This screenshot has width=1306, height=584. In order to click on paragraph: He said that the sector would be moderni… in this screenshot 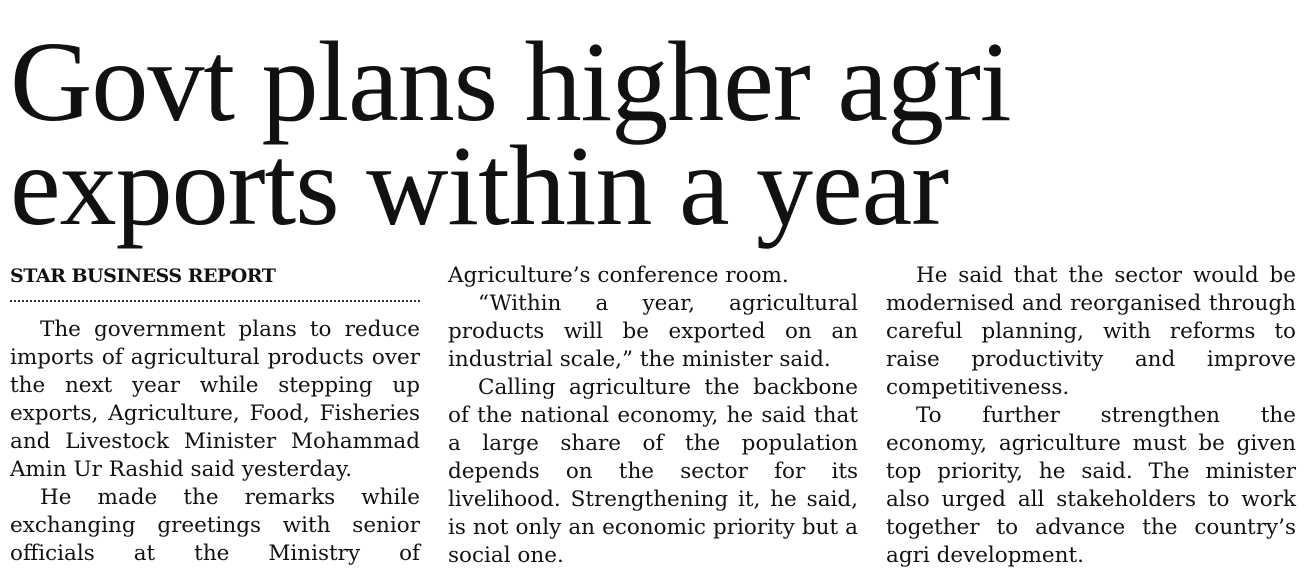, I will do `click(1091, 331)`.